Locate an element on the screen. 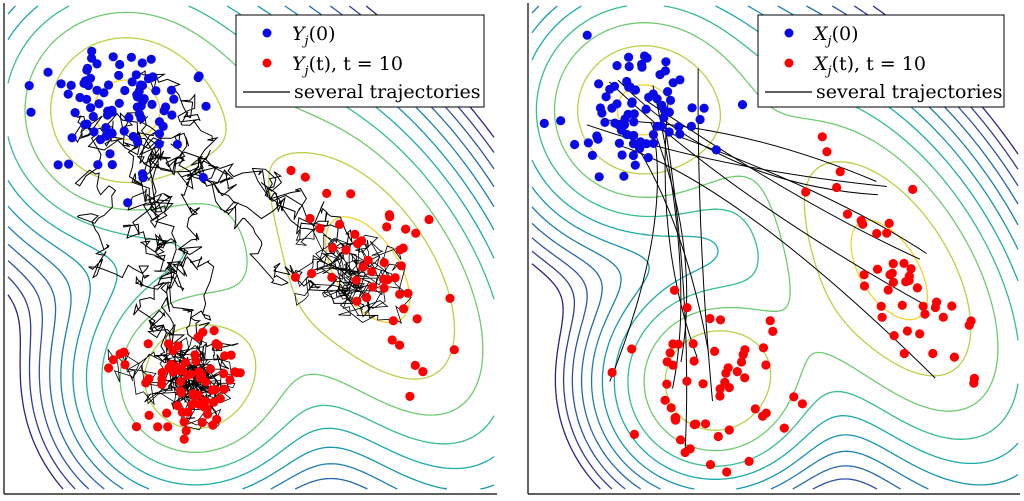 The width and height of the screenshot is (1024, 501). left-legend-label-final: Yj(t), t = 10 is located at coordinates (347, 66).